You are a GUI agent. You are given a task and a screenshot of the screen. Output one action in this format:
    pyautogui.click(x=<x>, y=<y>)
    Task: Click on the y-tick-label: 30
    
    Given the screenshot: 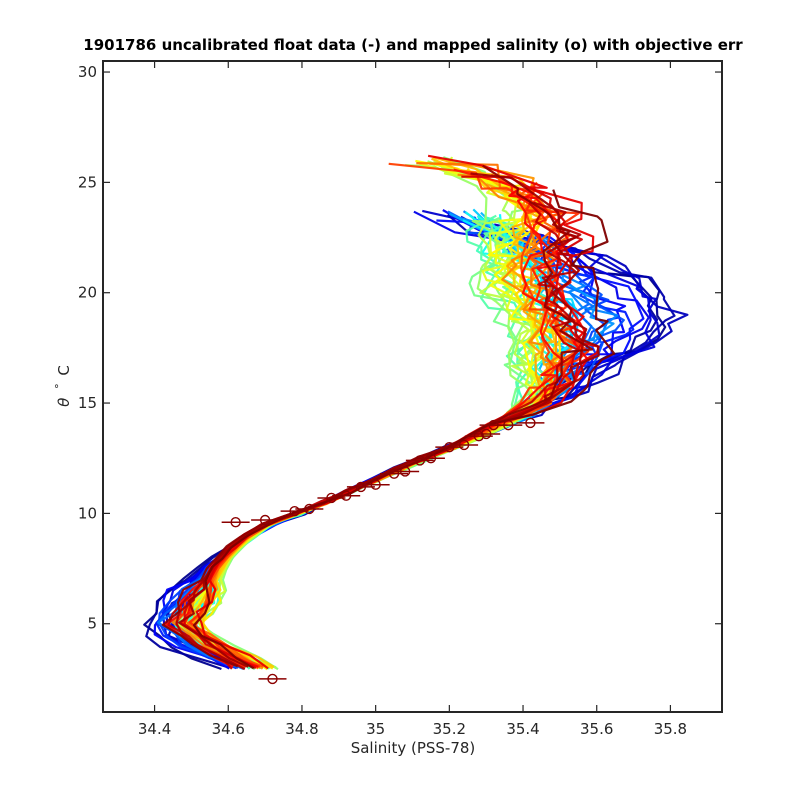 What is the action you would take?
    pyautogui.click(x=87, y=72)
    